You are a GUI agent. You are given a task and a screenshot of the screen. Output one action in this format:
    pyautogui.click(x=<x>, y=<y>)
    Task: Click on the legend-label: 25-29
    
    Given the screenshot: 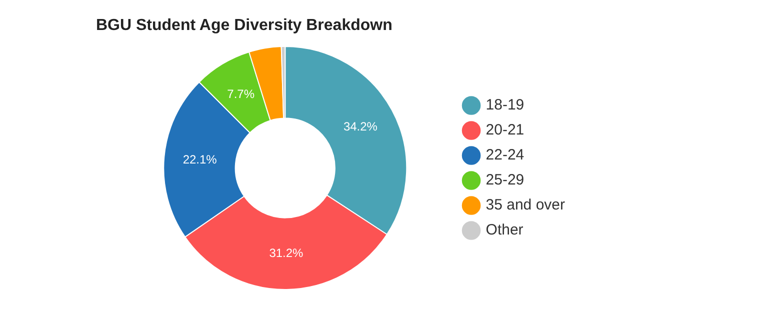 What is the action you would take?
    pyautogui.click(x=505, y=180)
    